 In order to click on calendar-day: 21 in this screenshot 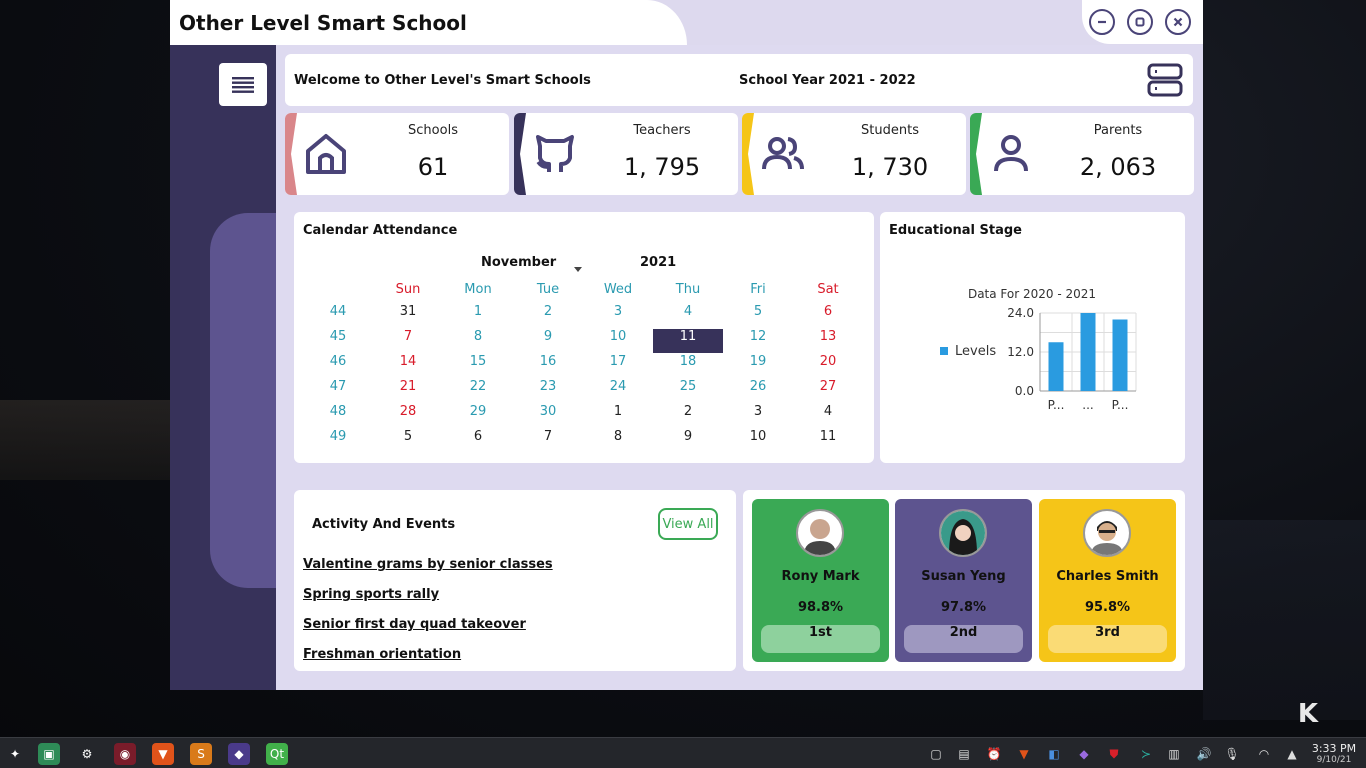, I will do `click(408, 386)`.